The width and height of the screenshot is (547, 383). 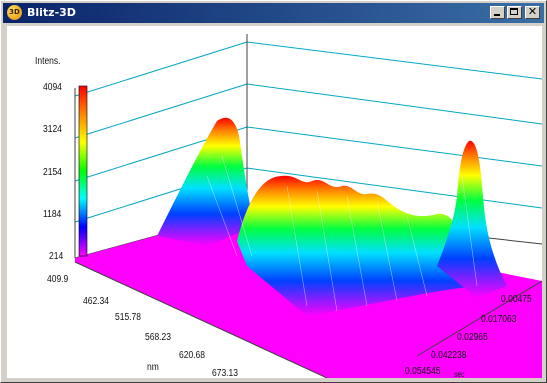 What do you see at coordinates (96, 301) in the screenshot?
I see `x-tick-label: 462.34` at bounding box center [96, 301].